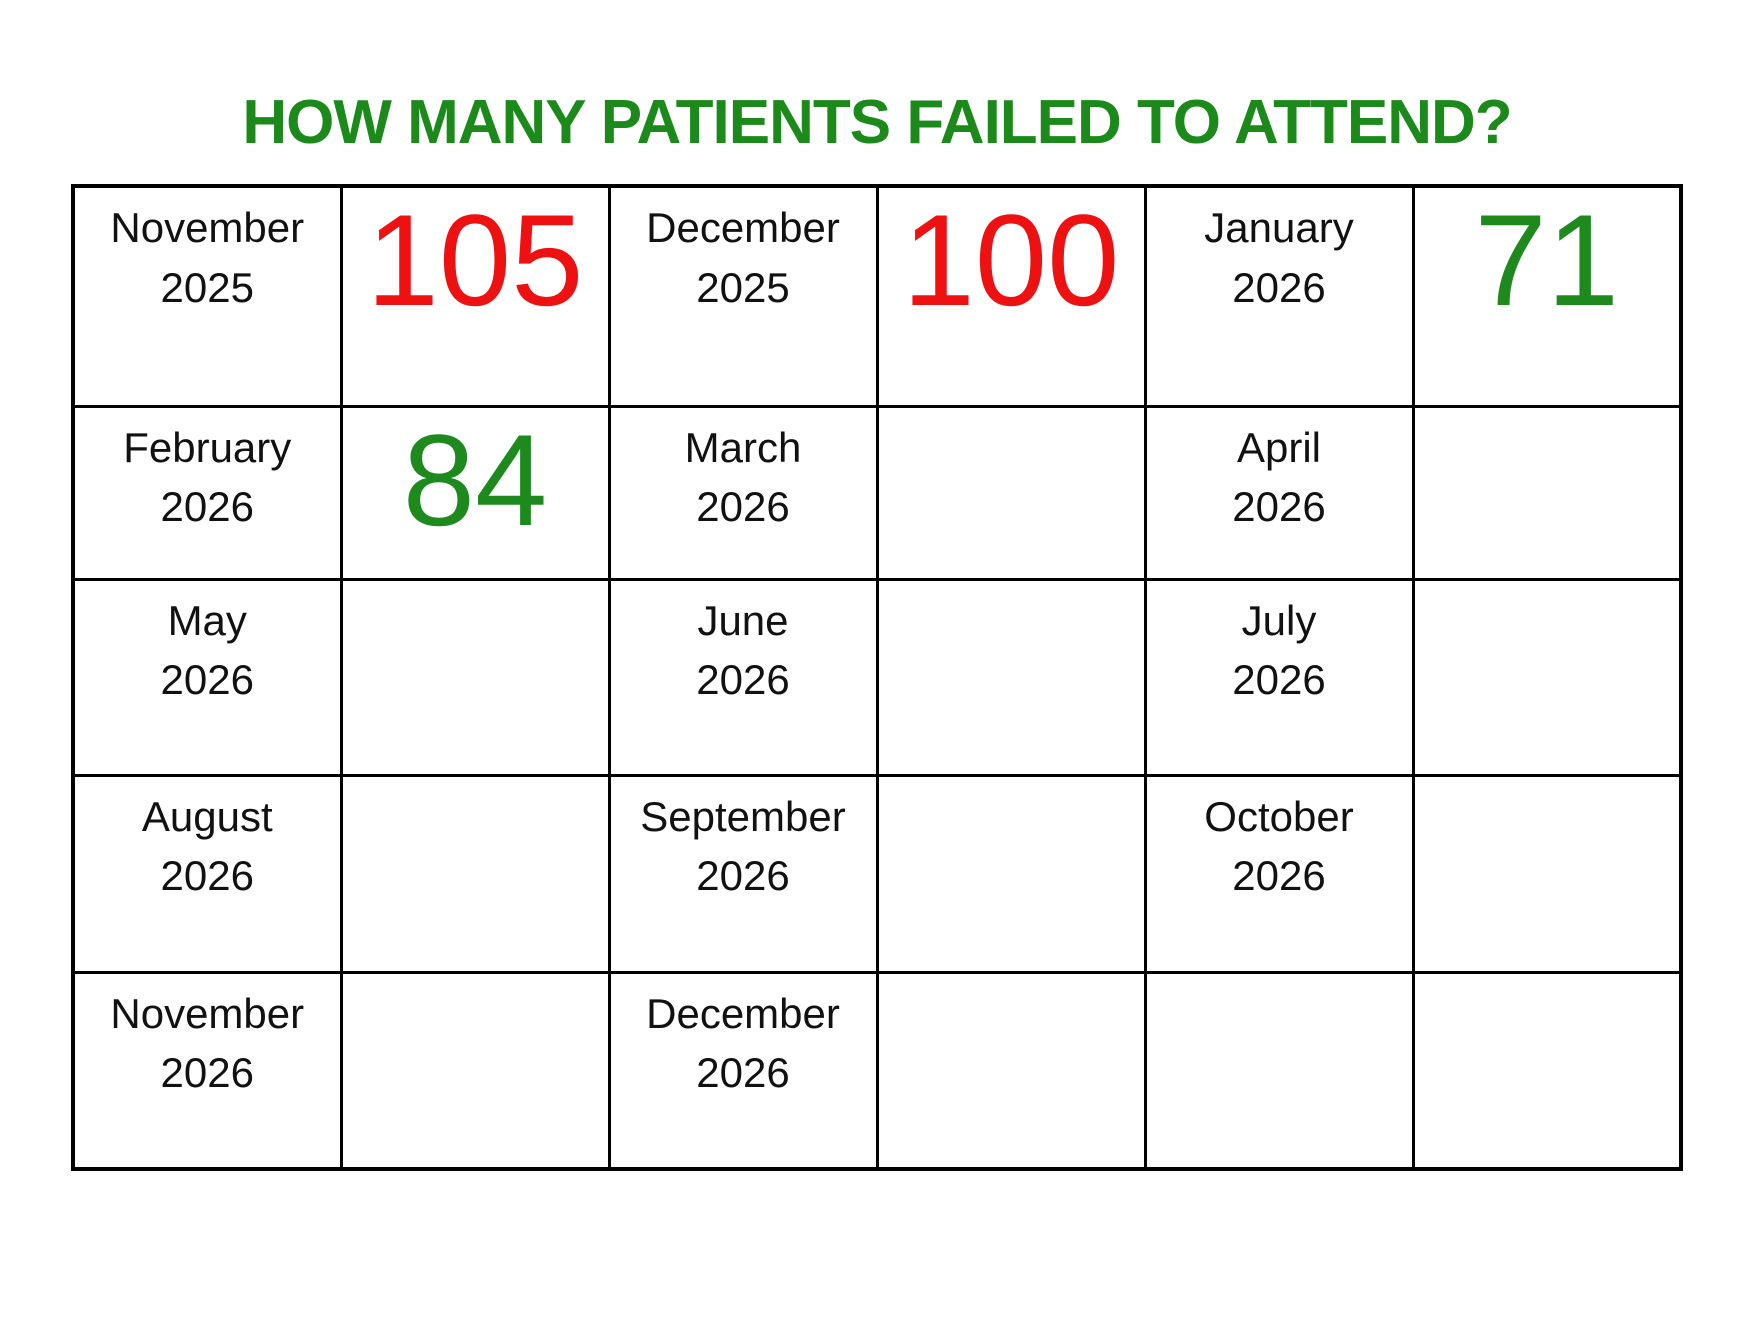  I want to click on table-row: November 2026 December 2026, so click(877, 1070).